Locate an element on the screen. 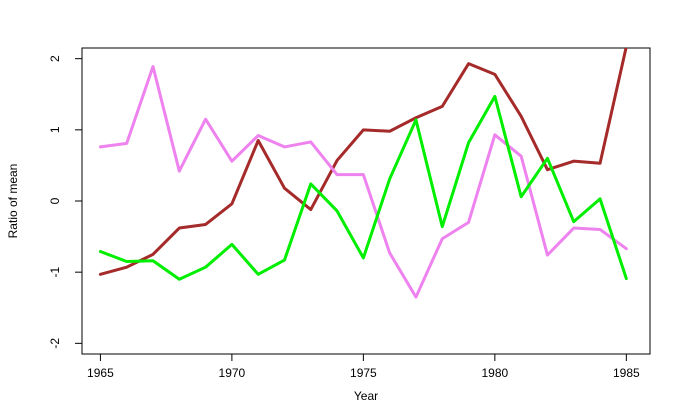  y-tick-label: -2 is located at coordinates (55, 343).